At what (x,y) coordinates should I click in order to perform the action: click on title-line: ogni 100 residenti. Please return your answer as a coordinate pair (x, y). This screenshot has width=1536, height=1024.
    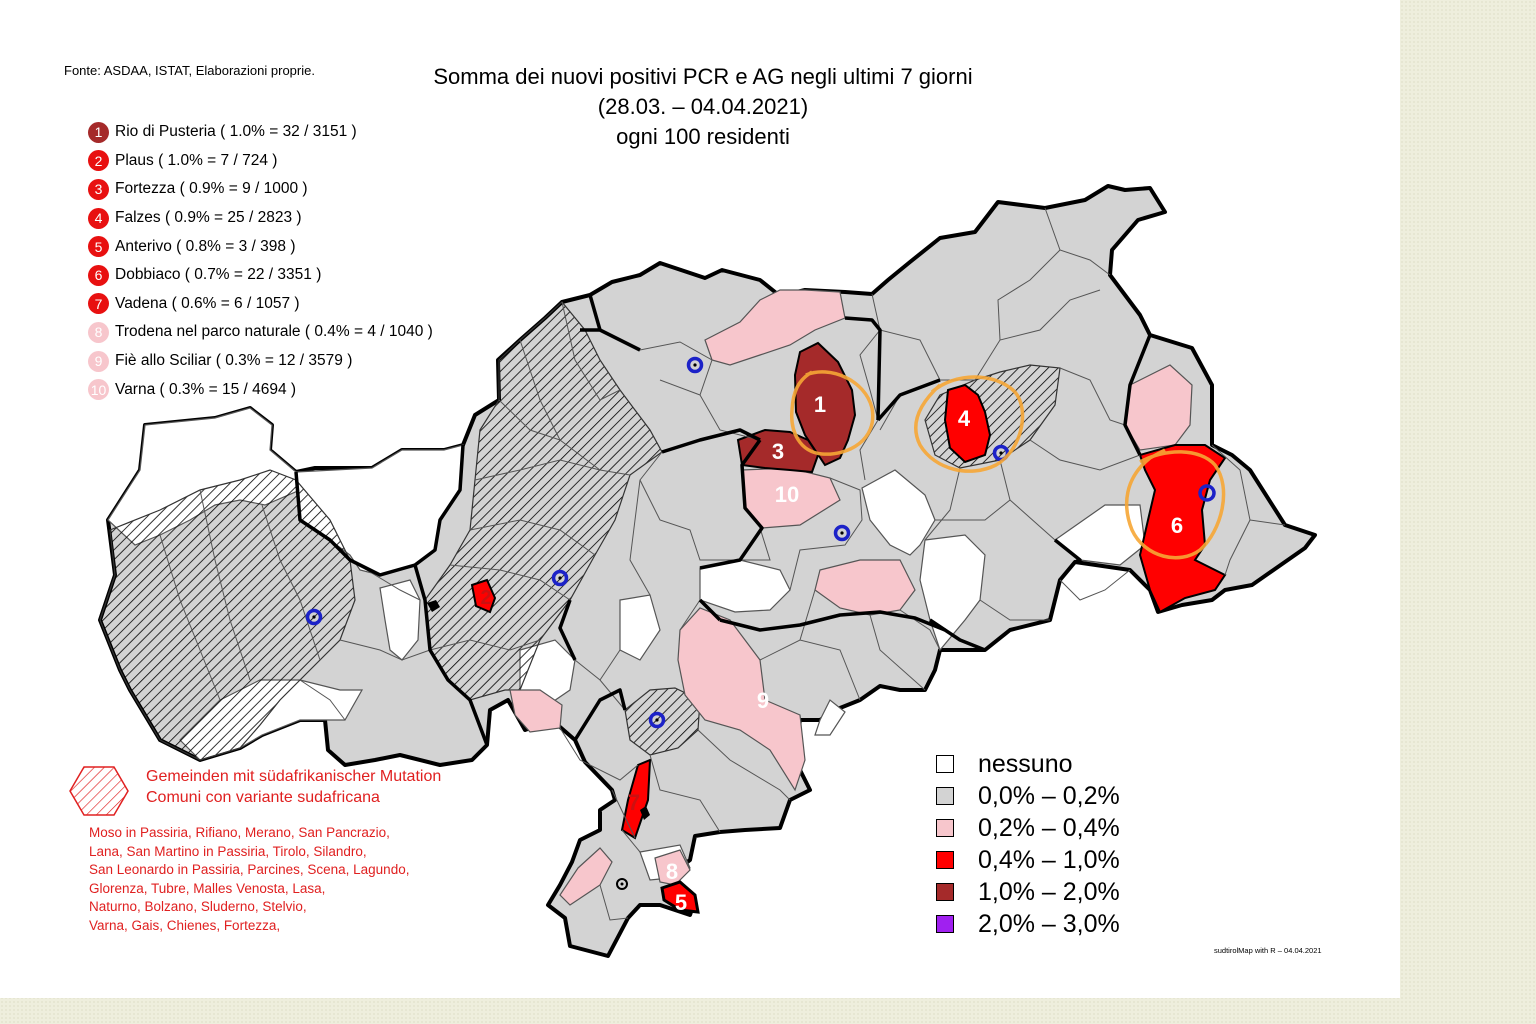
    Looking at the image, I should click on (703, 136).